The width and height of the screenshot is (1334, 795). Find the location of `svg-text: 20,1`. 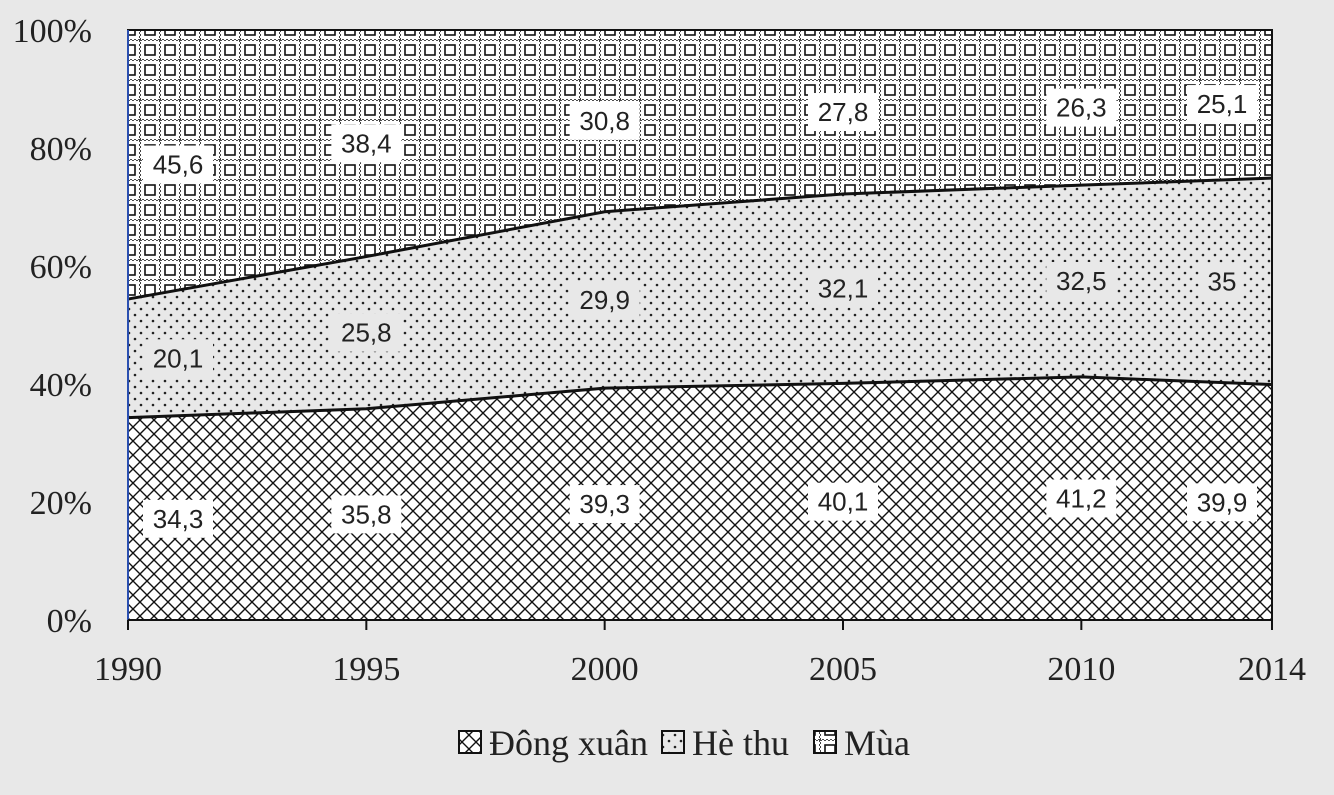

svg-text: 20,1 is located at coordinates (178, 358).